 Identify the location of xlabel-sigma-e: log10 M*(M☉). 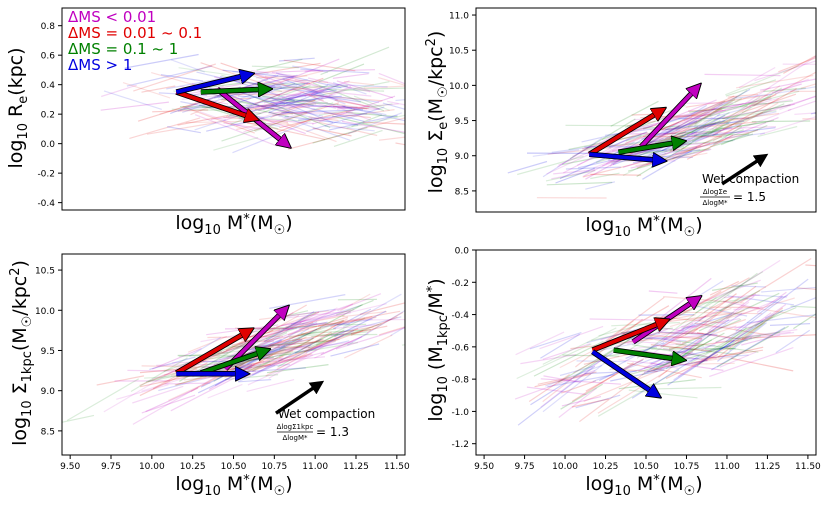
(643, 227).